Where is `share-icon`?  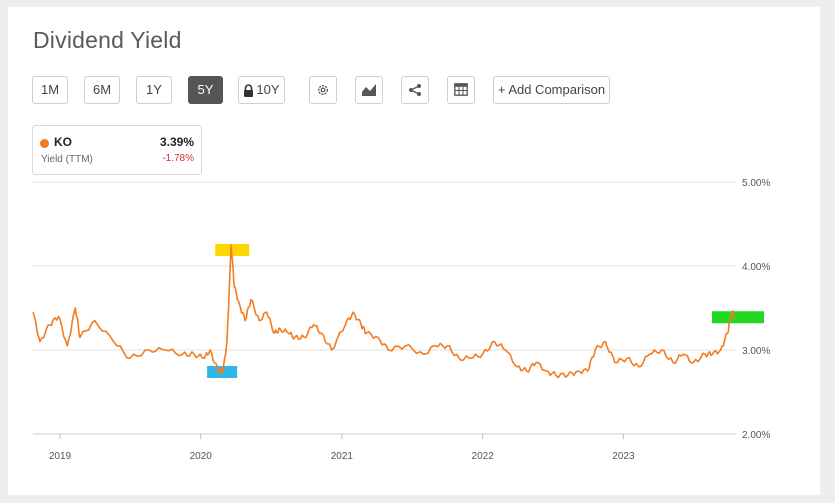 share-icon is located at coordinates (415, 90).